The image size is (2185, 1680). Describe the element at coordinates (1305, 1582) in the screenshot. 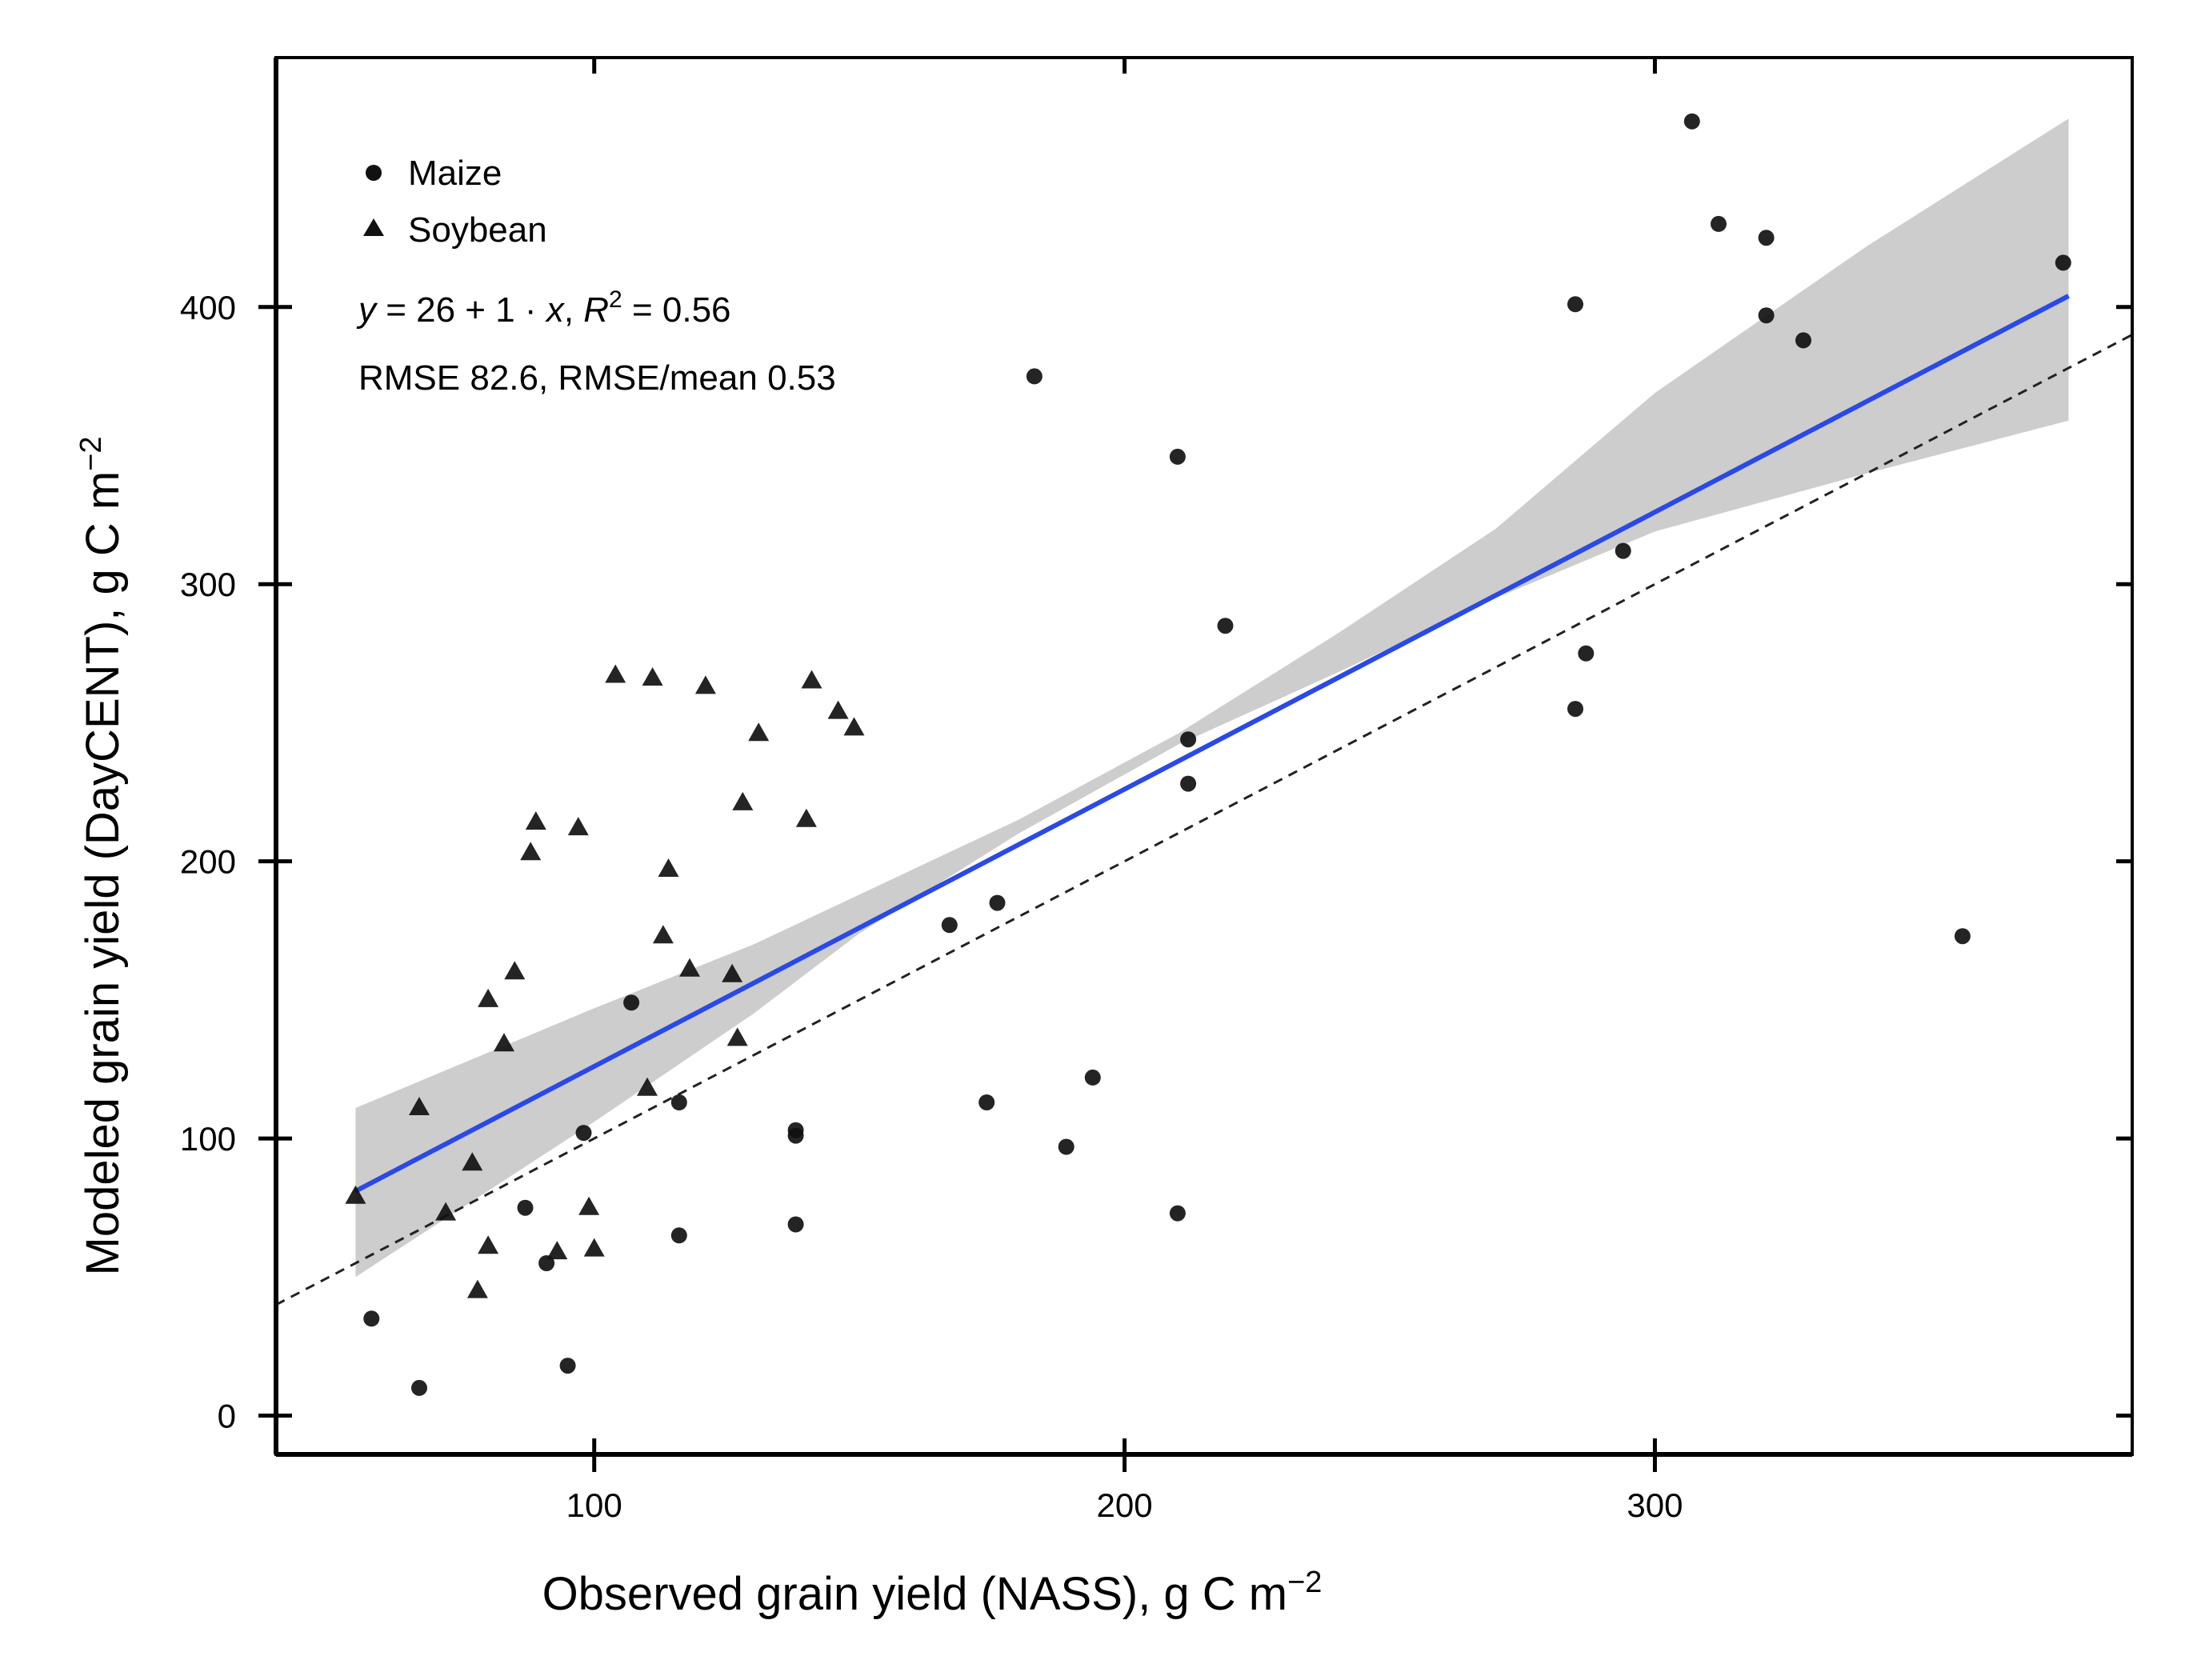

I see `x-axis-title-sup: −2` at that location.